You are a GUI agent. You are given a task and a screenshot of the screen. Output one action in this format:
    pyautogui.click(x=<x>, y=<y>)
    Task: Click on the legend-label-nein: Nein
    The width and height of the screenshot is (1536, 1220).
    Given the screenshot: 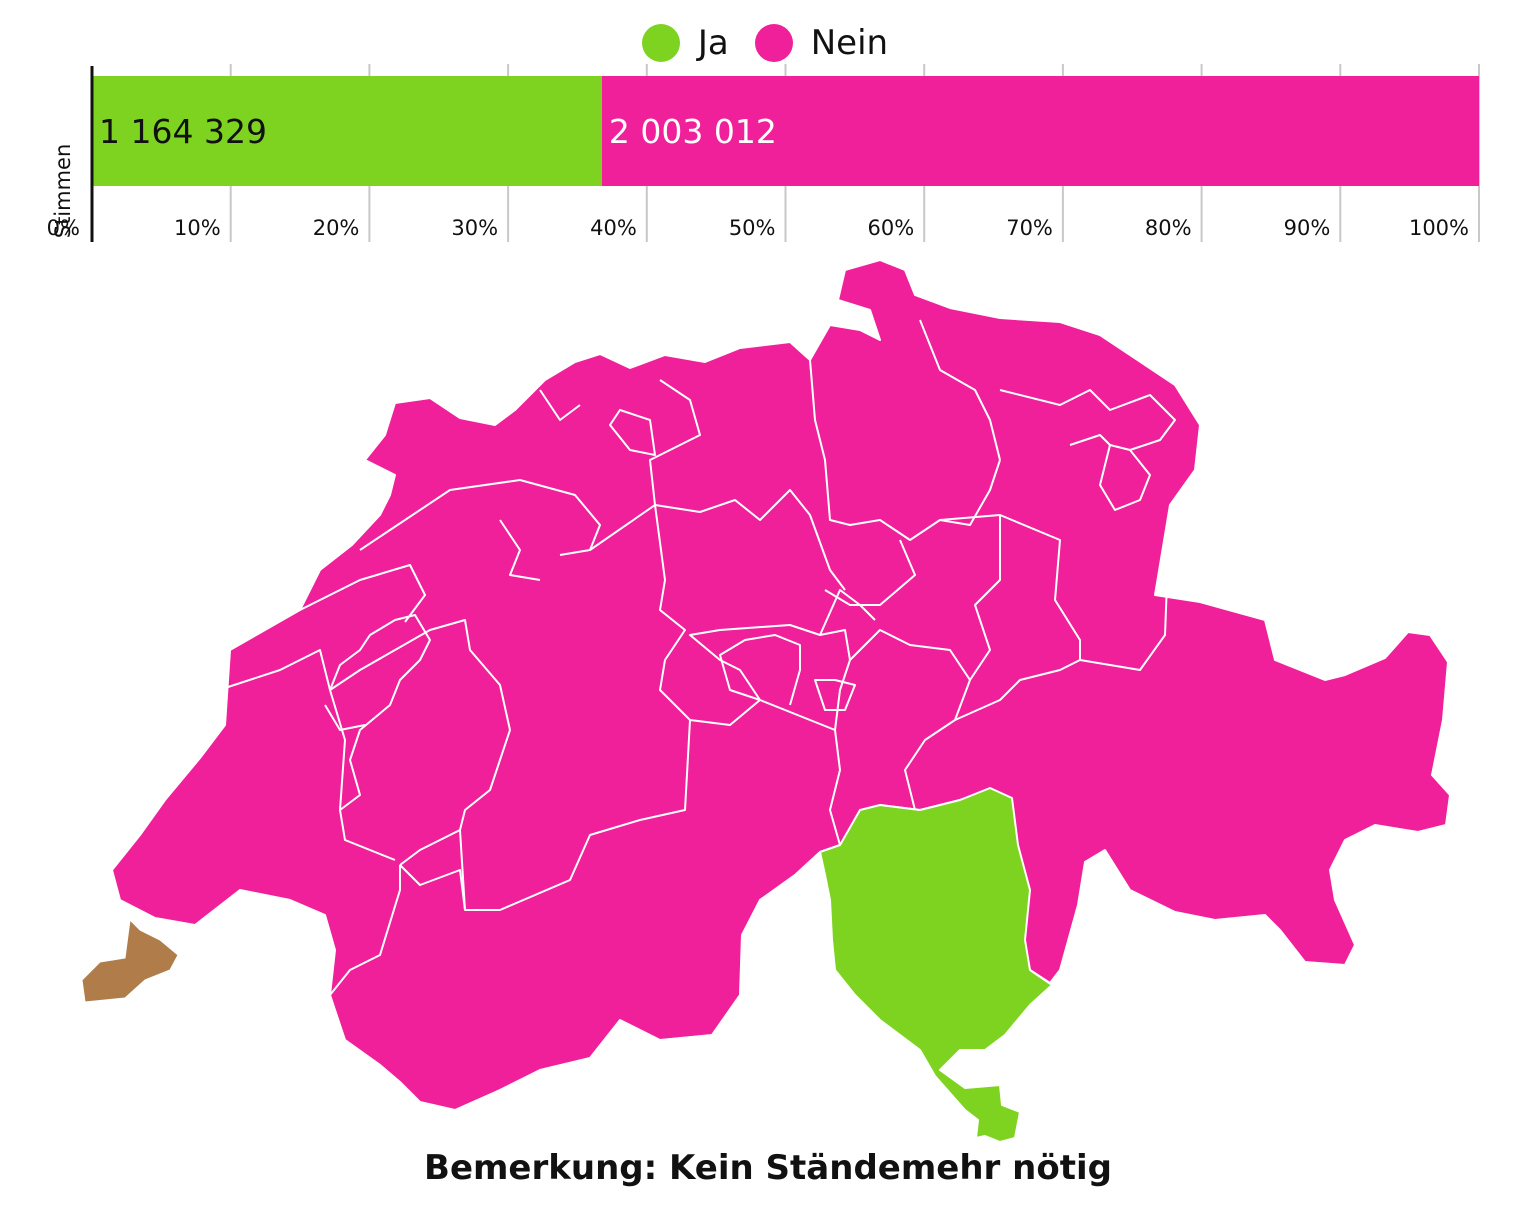 What is the action you would take?
    pyautogui.click(x=849, y=43)
    